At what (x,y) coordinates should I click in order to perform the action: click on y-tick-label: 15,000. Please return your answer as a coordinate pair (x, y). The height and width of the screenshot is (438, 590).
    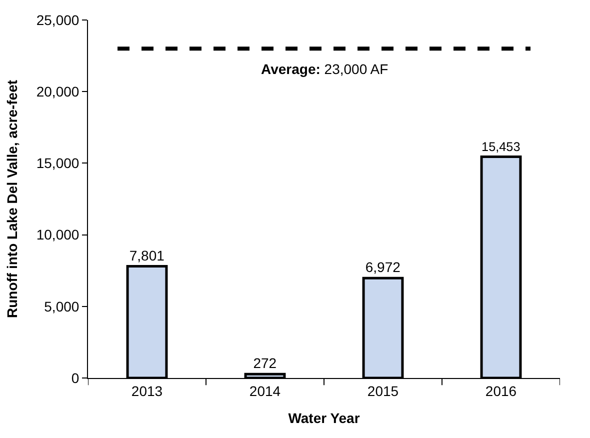
    Looking at the image, I should click on (58, 163).